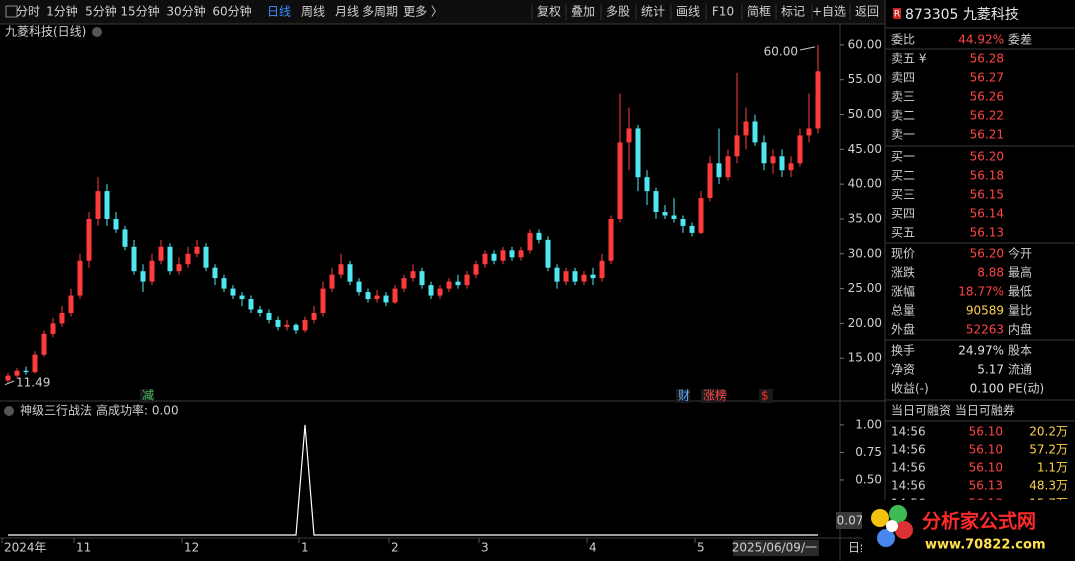 The width and height of the screenshot is (1075, 561). Describe the element at coordinates (793, 12) in the screenshot. I see `toolbar-button: 标记` at that location.